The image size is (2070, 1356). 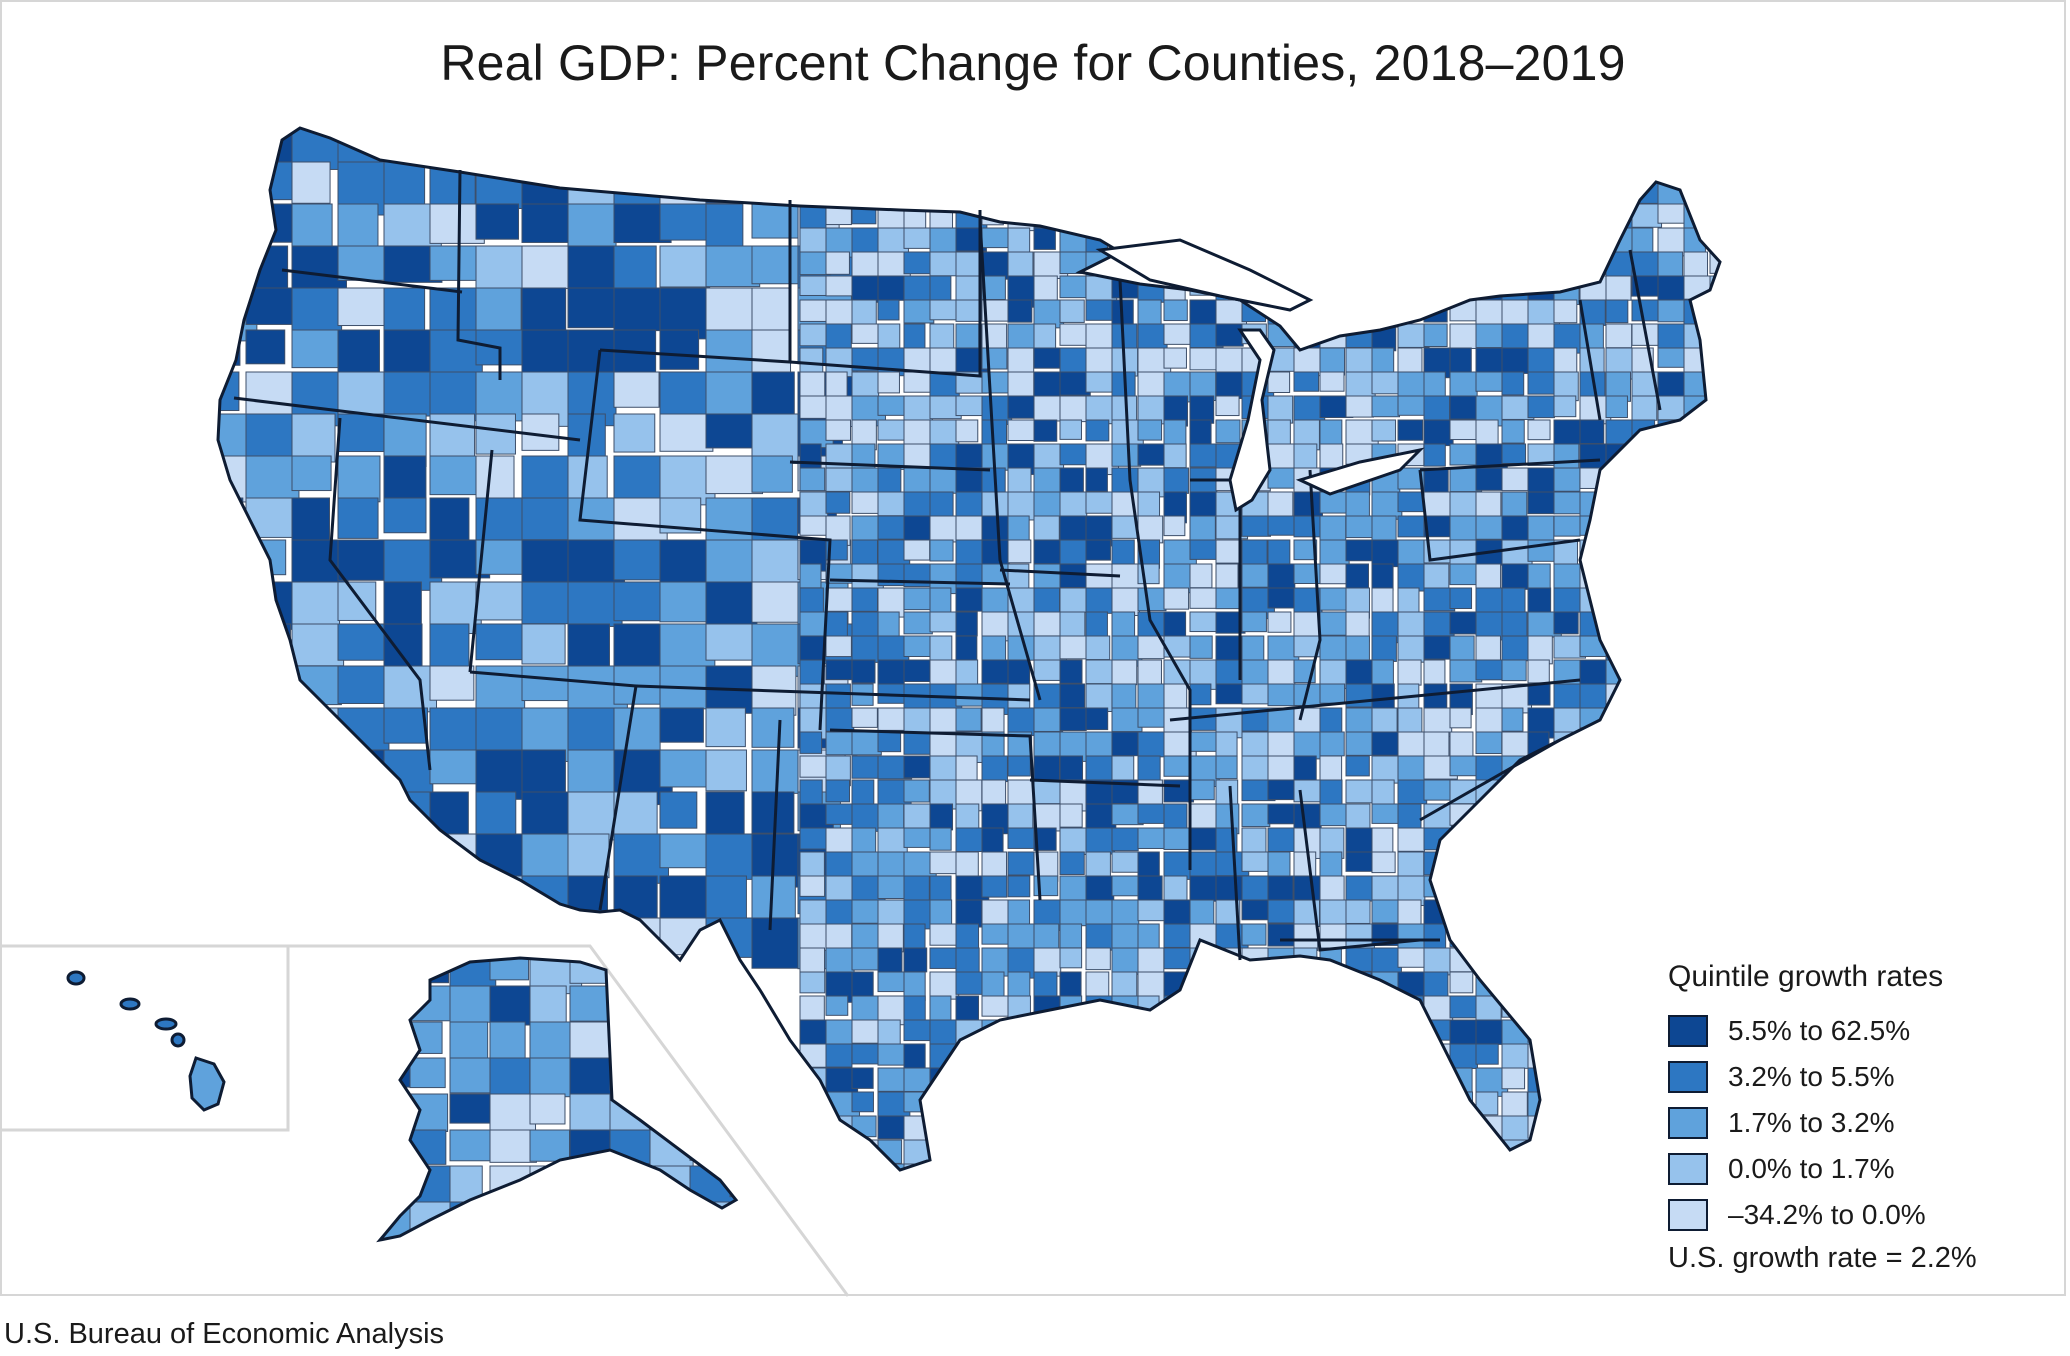 What do you see at coordinates (833, 693) in the screenshot?
I see `state-border-36-parallel` at bounding box center [833, 693].